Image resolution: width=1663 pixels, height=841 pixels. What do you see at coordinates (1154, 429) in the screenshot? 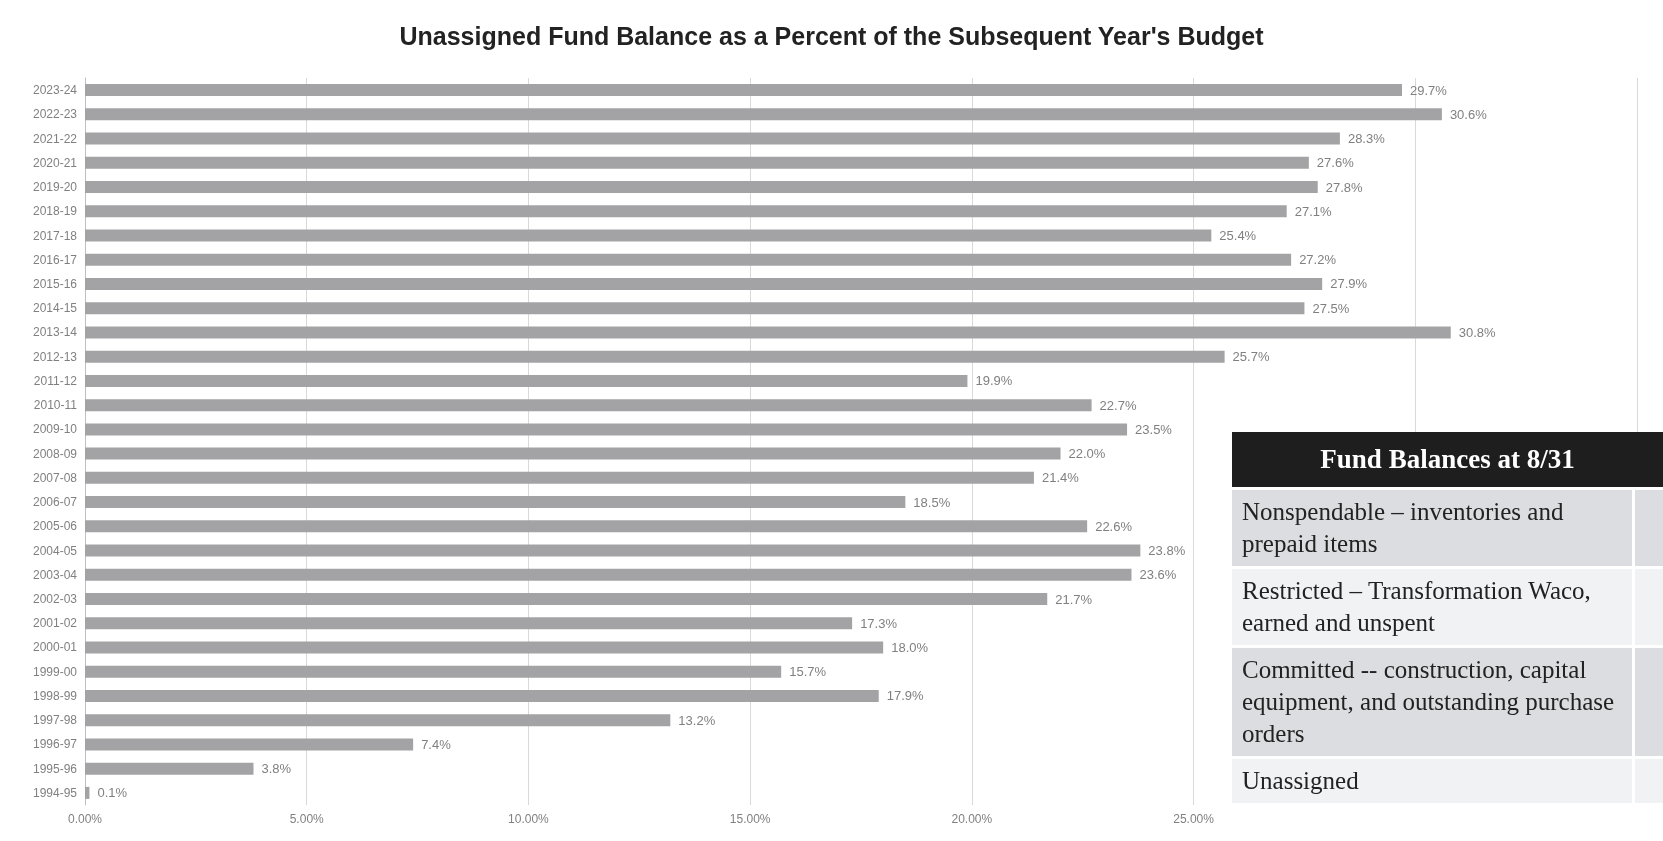
I see `data-label: 23.5%` at bounding box center [1154, 429].